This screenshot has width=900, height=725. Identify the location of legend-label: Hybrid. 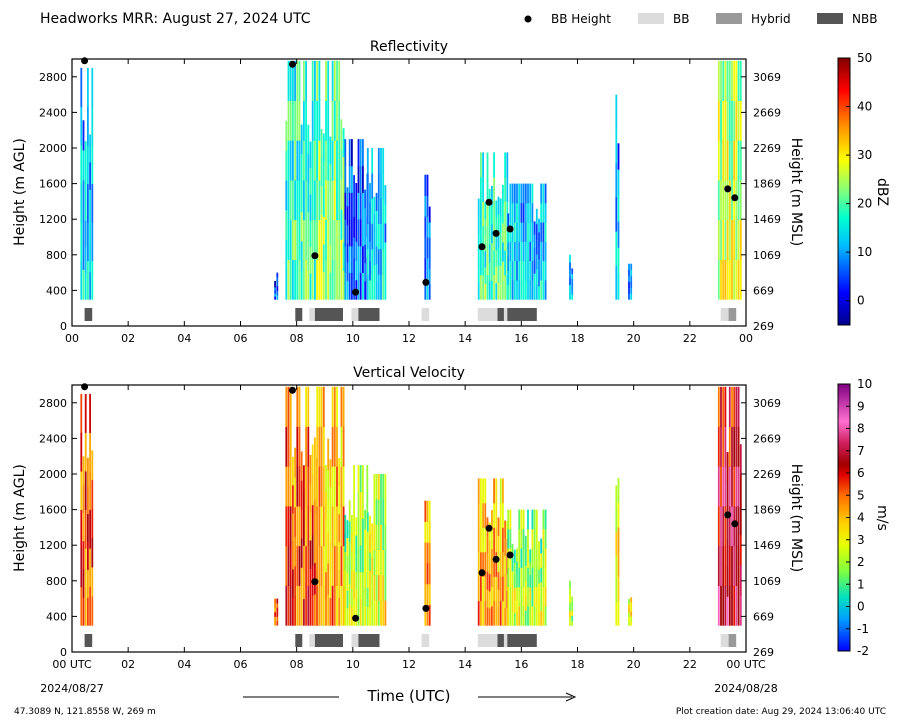
(771, 19).